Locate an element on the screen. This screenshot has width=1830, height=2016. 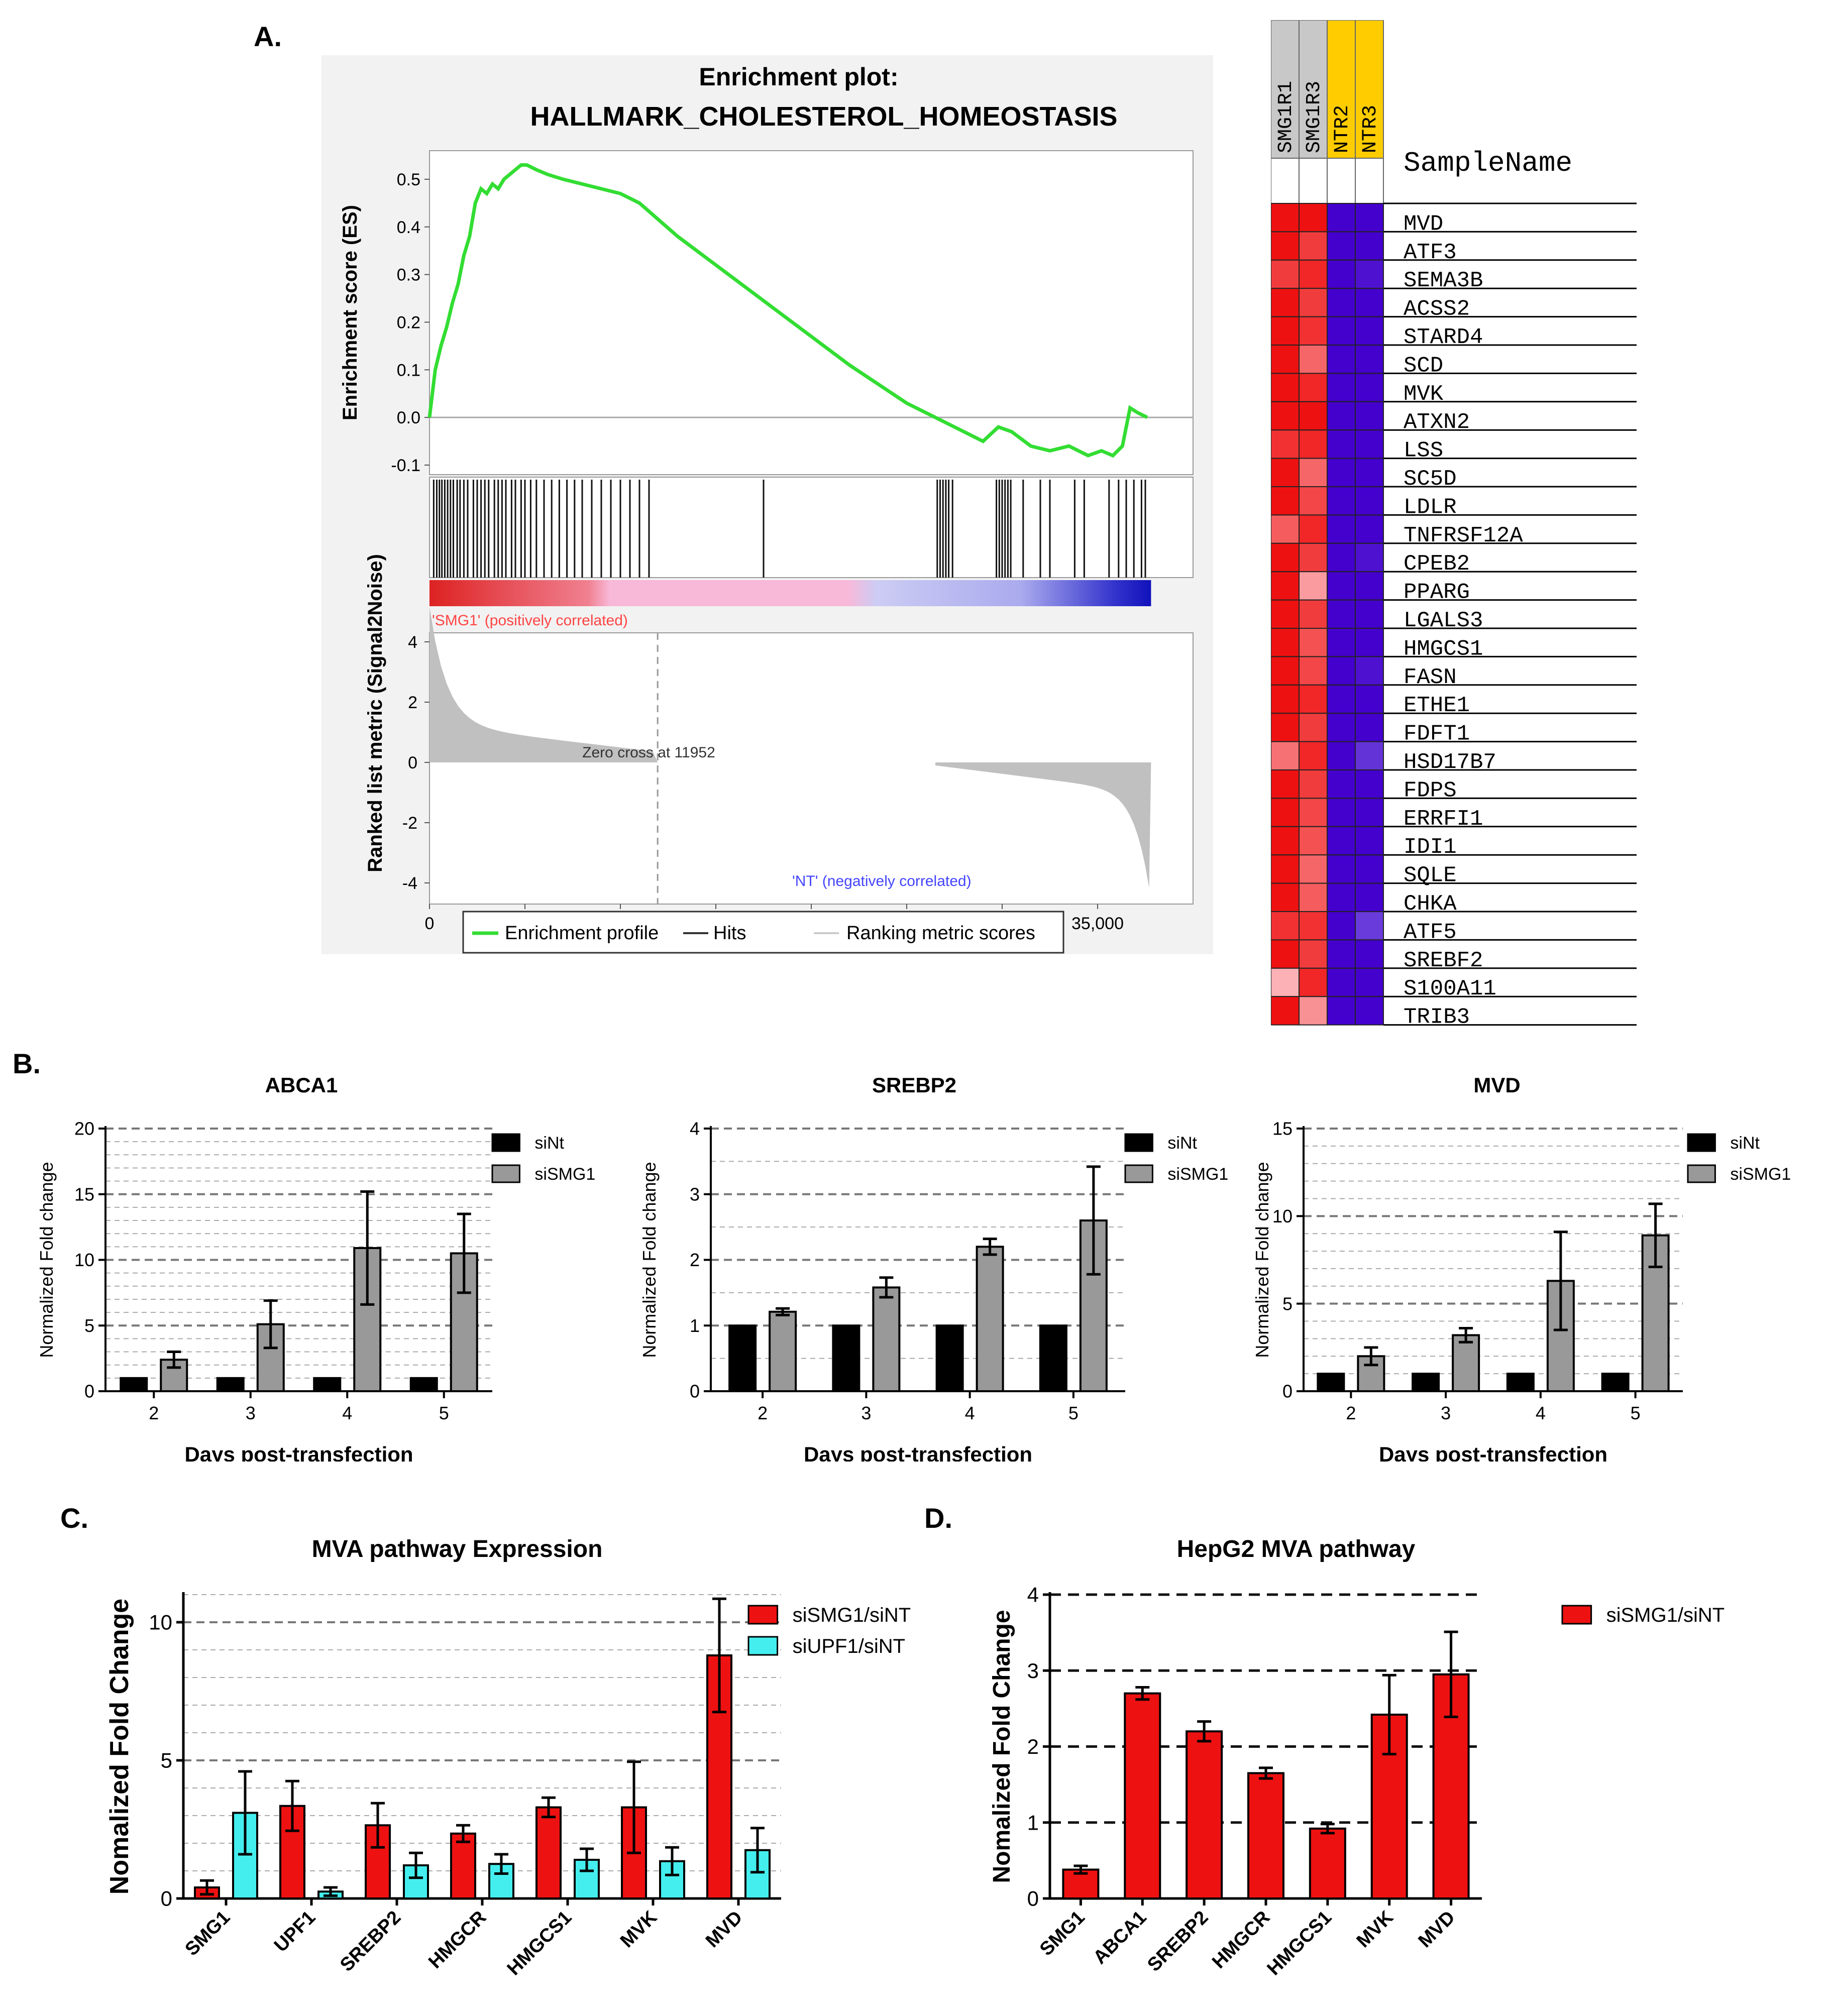
heatmap-row-label: LGALS3 is located at coordinates (1443, 621).